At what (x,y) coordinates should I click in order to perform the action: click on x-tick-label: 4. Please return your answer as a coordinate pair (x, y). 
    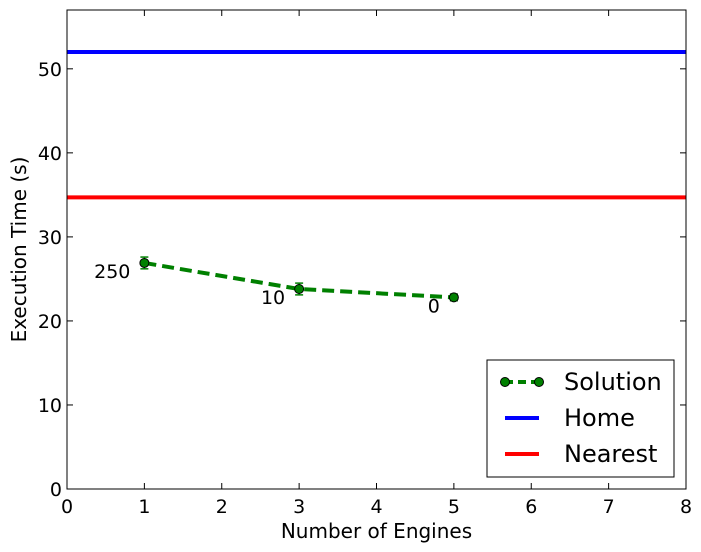
    Looking at the image, I should click on (376, 507).